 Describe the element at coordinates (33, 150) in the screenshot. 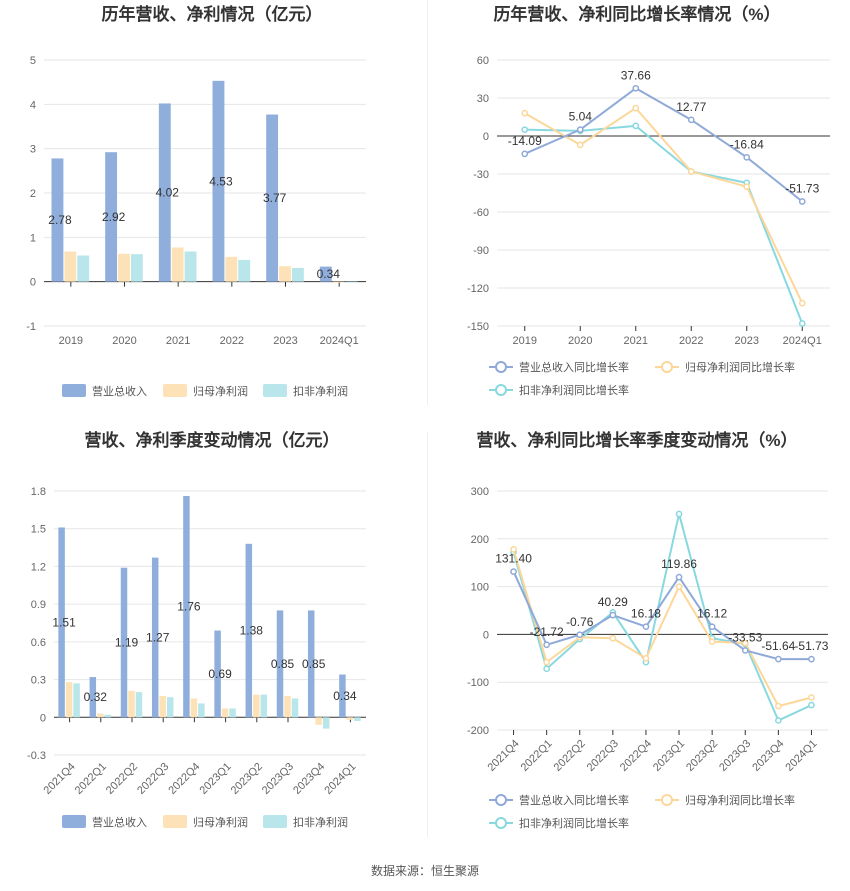

I see `y-tick-label: 3` at that location.